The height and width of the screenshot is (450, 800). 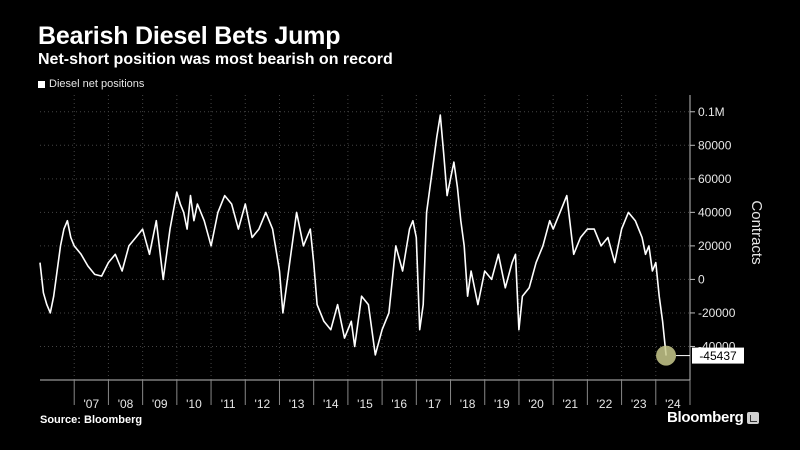 What do you see at coordinates (91, 420) in the screenshot?
I see `source-note: Source: Bloomberg` at bounding box center [91, 420].